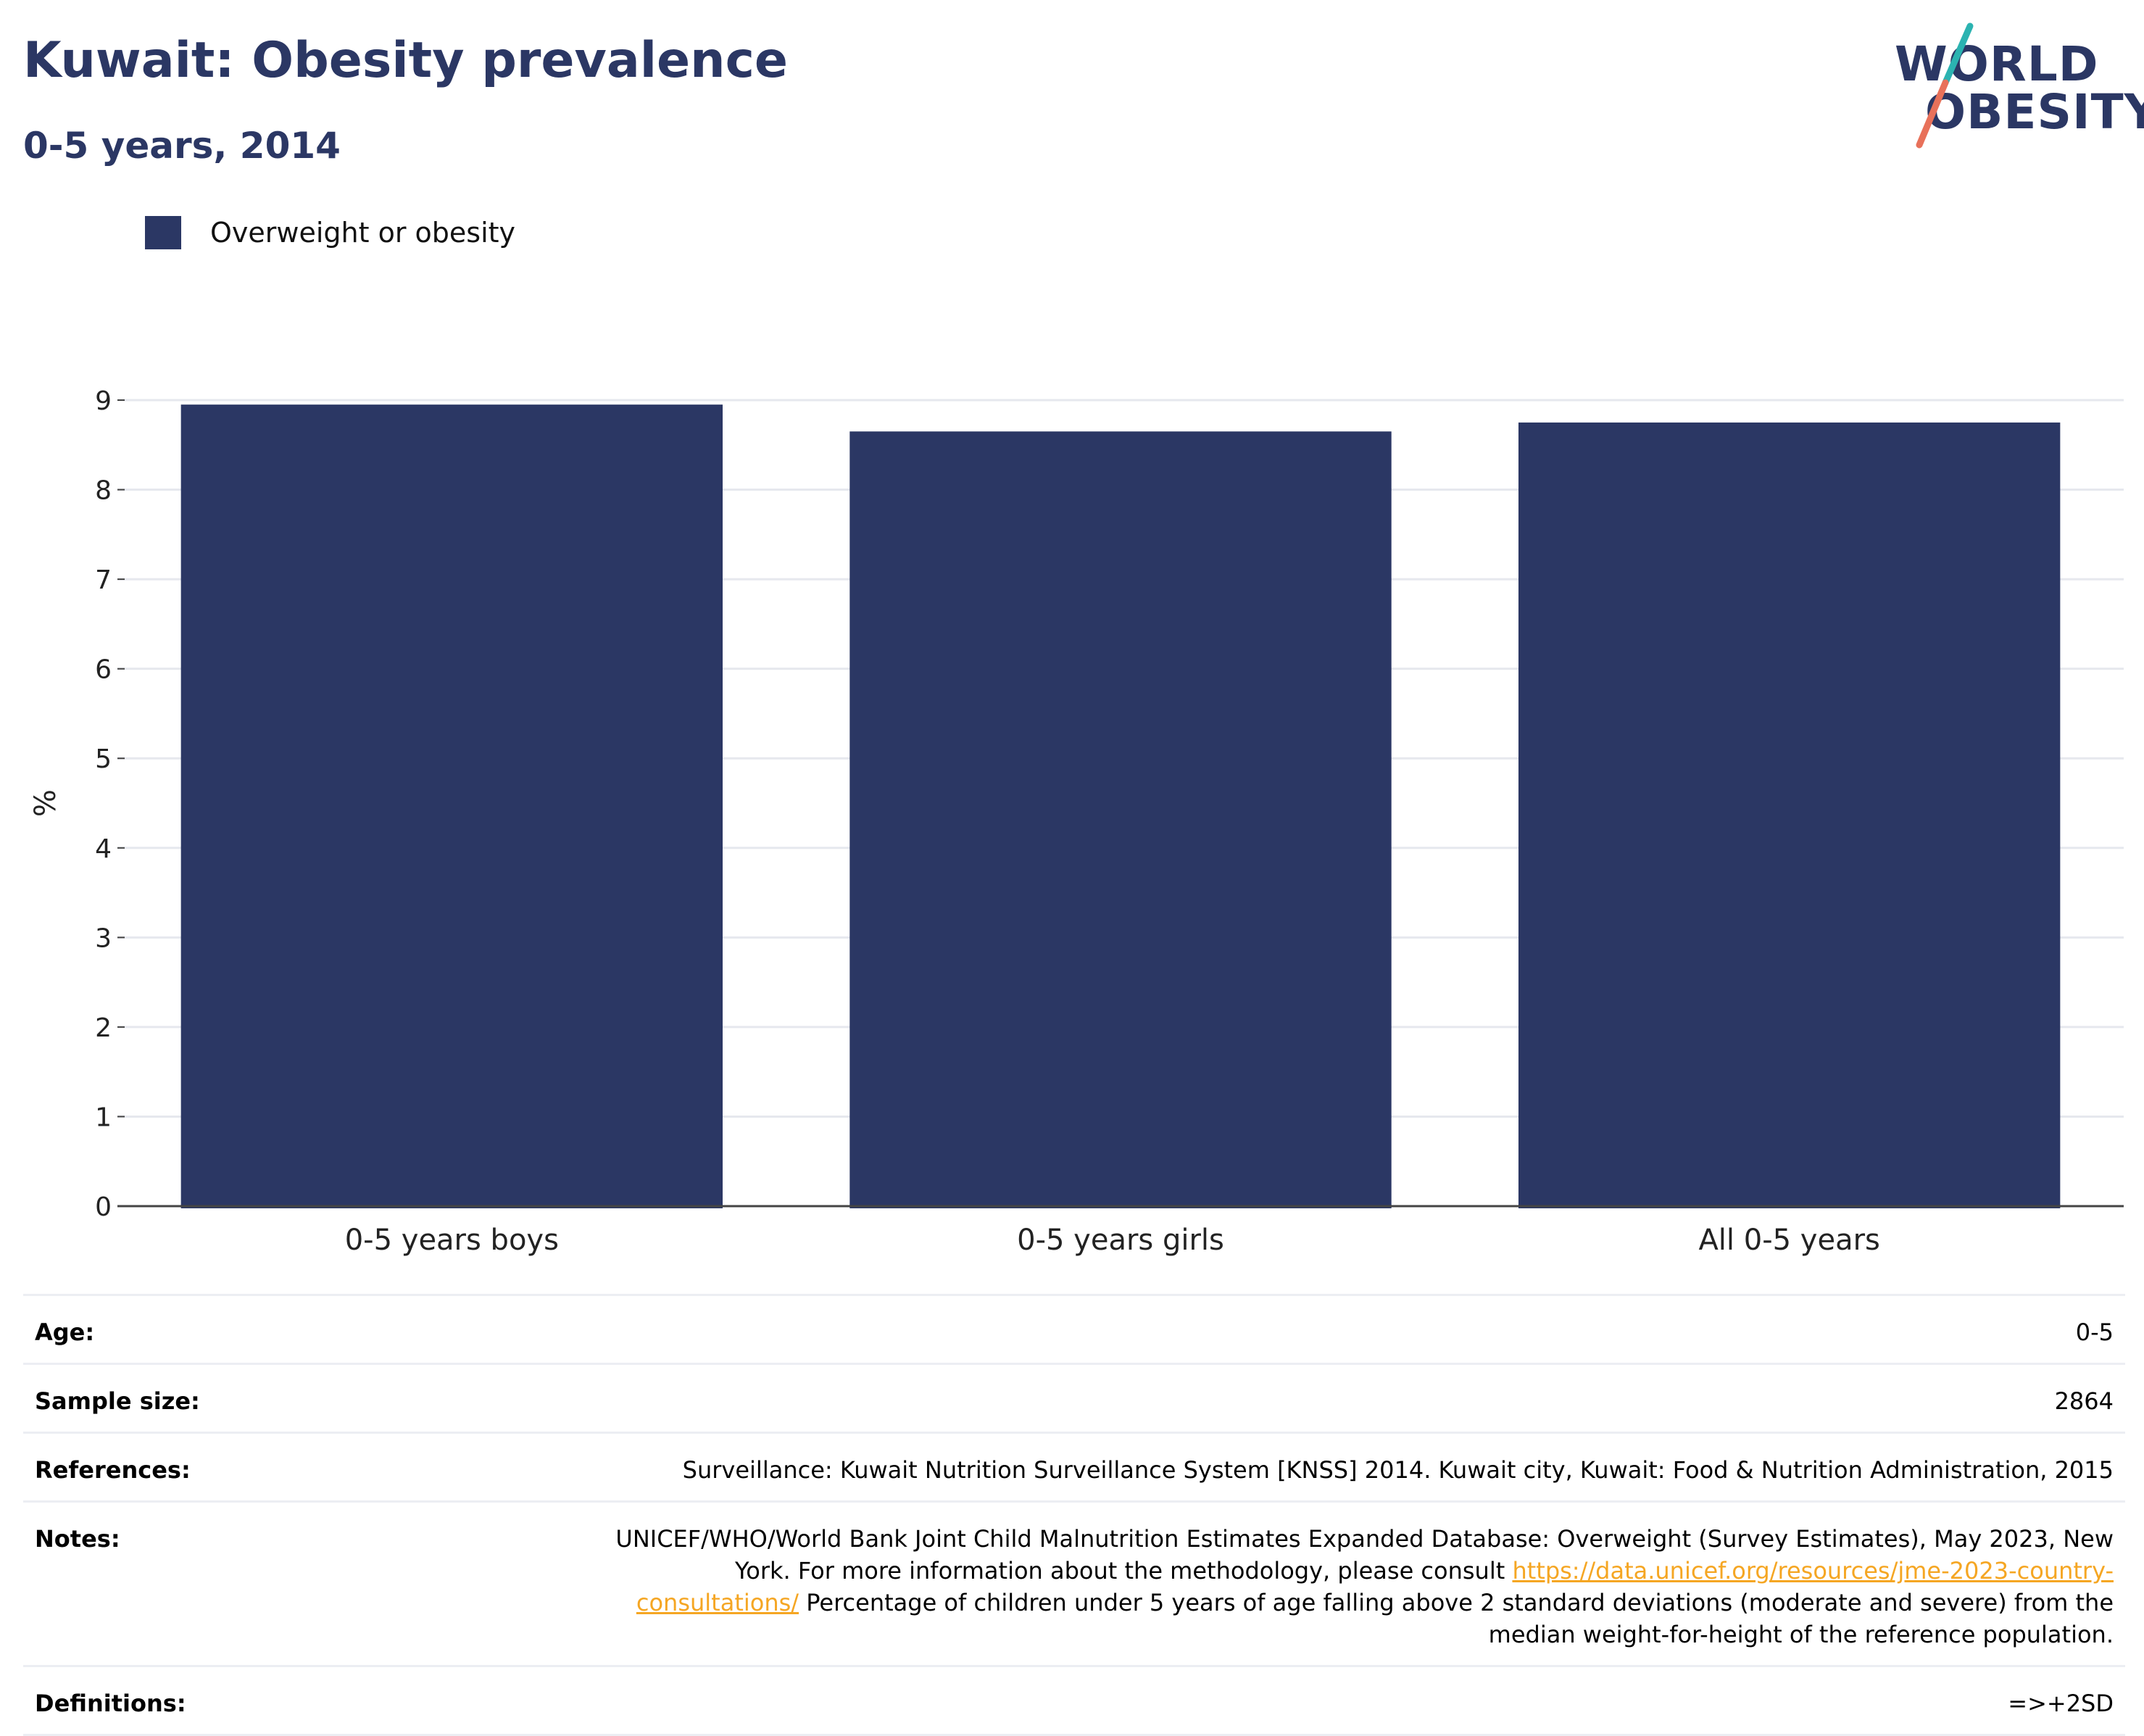 The width and height of the screenshot is (2144, 1736). Describe the element at coordinates (2034, 112) in the screenshot. I see `logo-text-obesity: OBESITY` at that location.